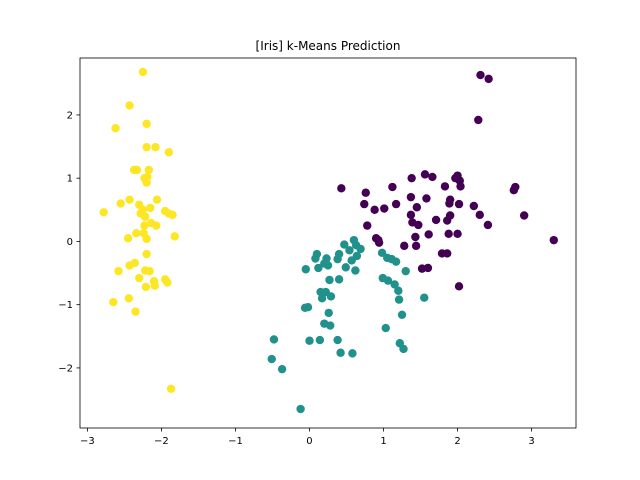 The image size is (640, 480). I want to click on x-tick-label: −1, so click(235, 441).